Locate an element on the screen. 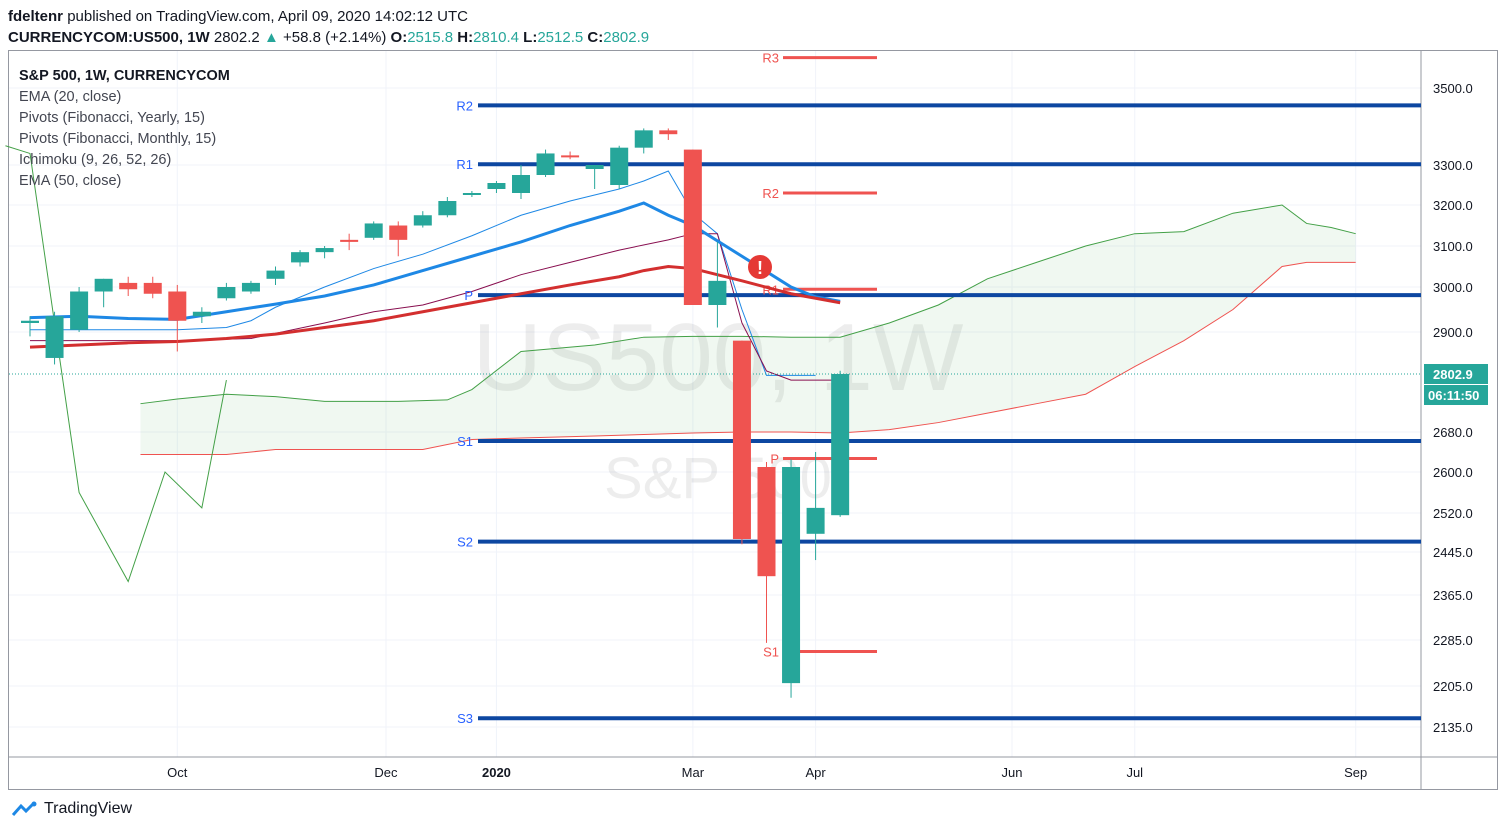 This screenshot has width=1511, height=836. time-axis-label: Sep is located at coordinates (1355, 772).